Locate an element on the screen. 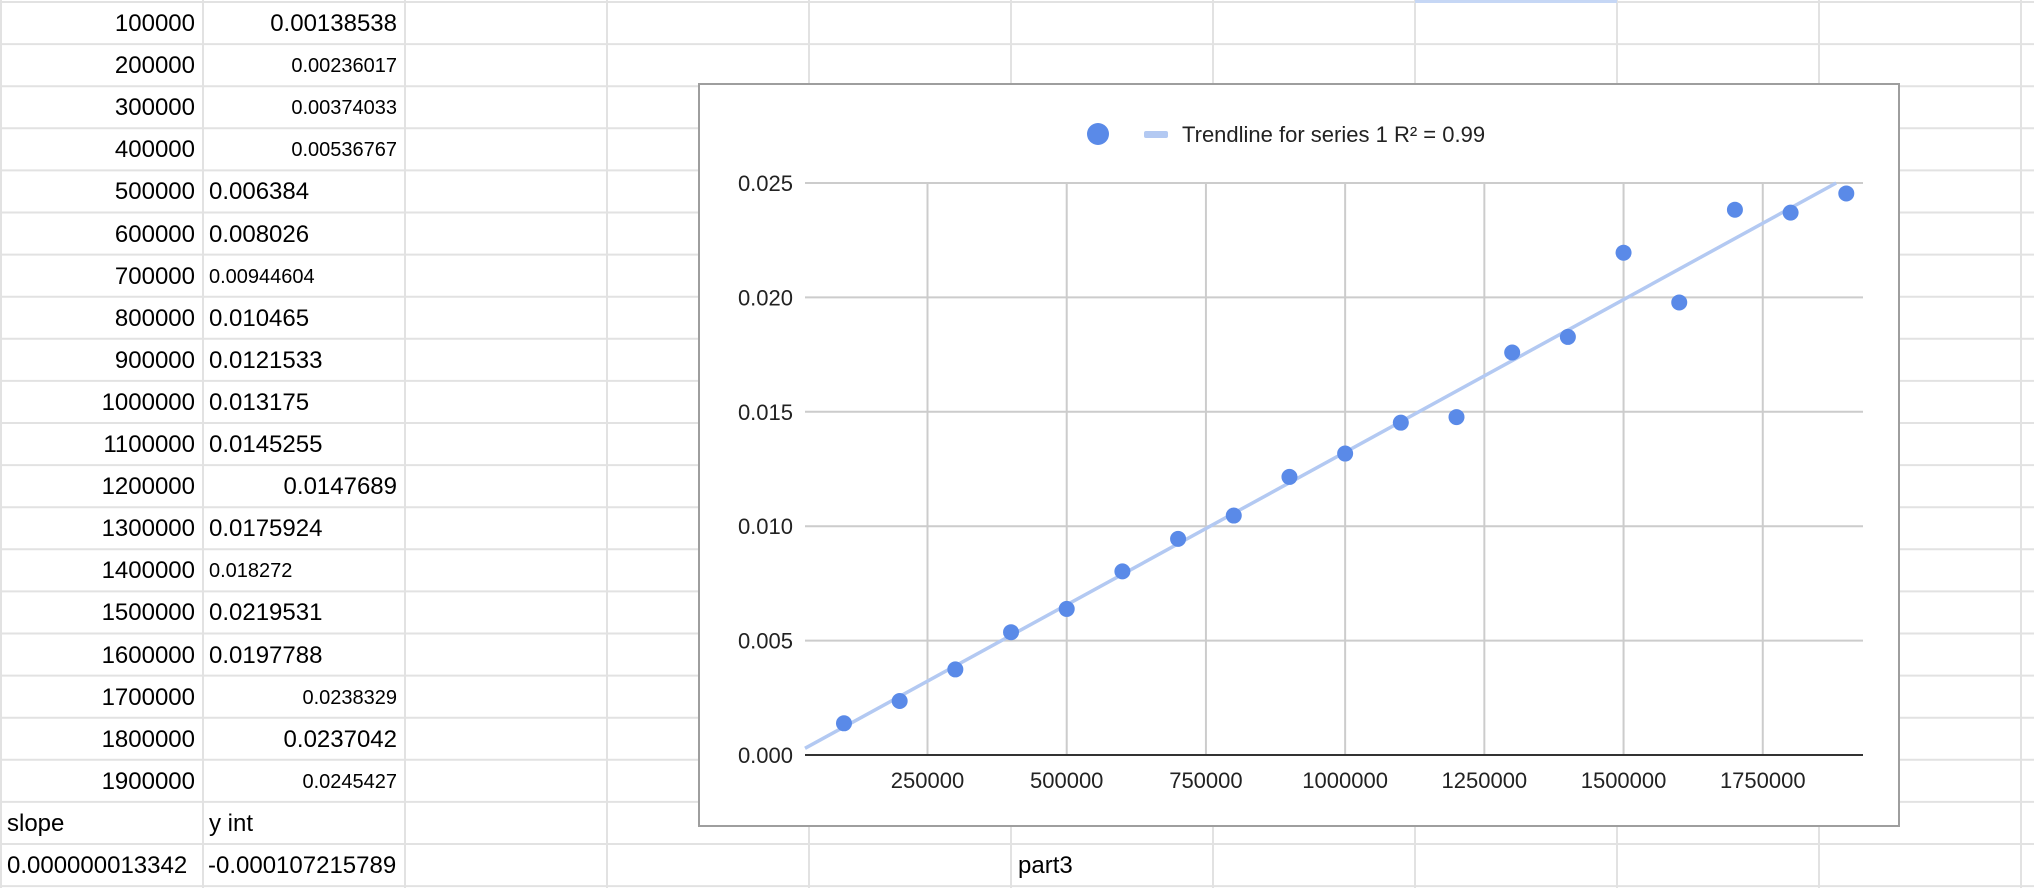  cell-n-value: 900000 is located at coordinates (154, 360).